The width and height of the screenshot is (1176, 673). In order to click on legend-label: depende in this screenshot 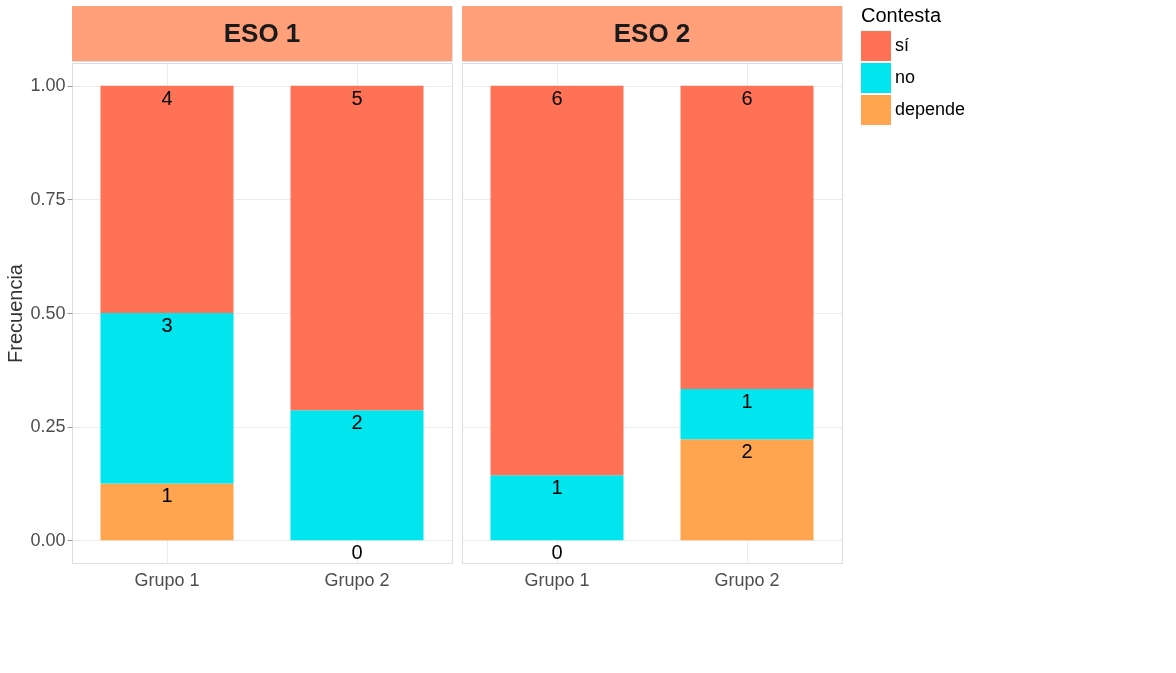, I will do `click(930, 109)`.